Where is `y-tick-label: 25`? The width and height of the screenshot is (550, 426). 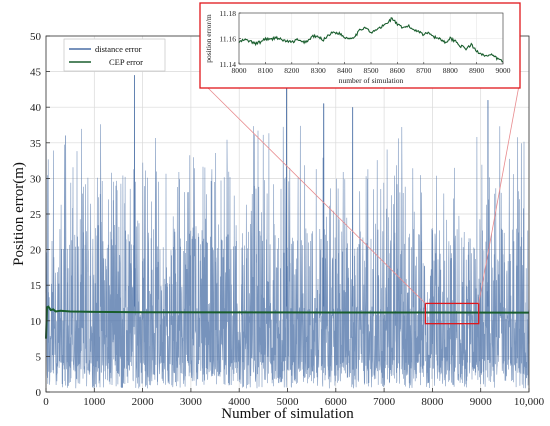 y-tick-label: 25 is located at coordinates (36, 215).